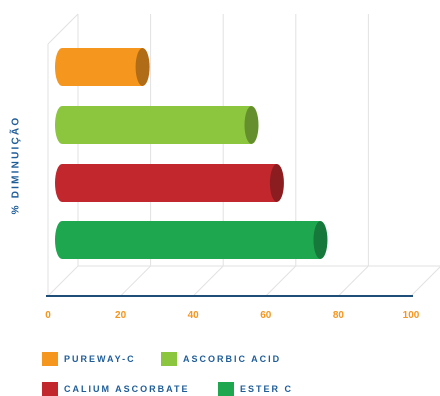 The height and width of the screenshot is (396, 440). Describe the element at coordinates (411, 315) in the screenshot. I see `x-tick-label: 100` at that location.